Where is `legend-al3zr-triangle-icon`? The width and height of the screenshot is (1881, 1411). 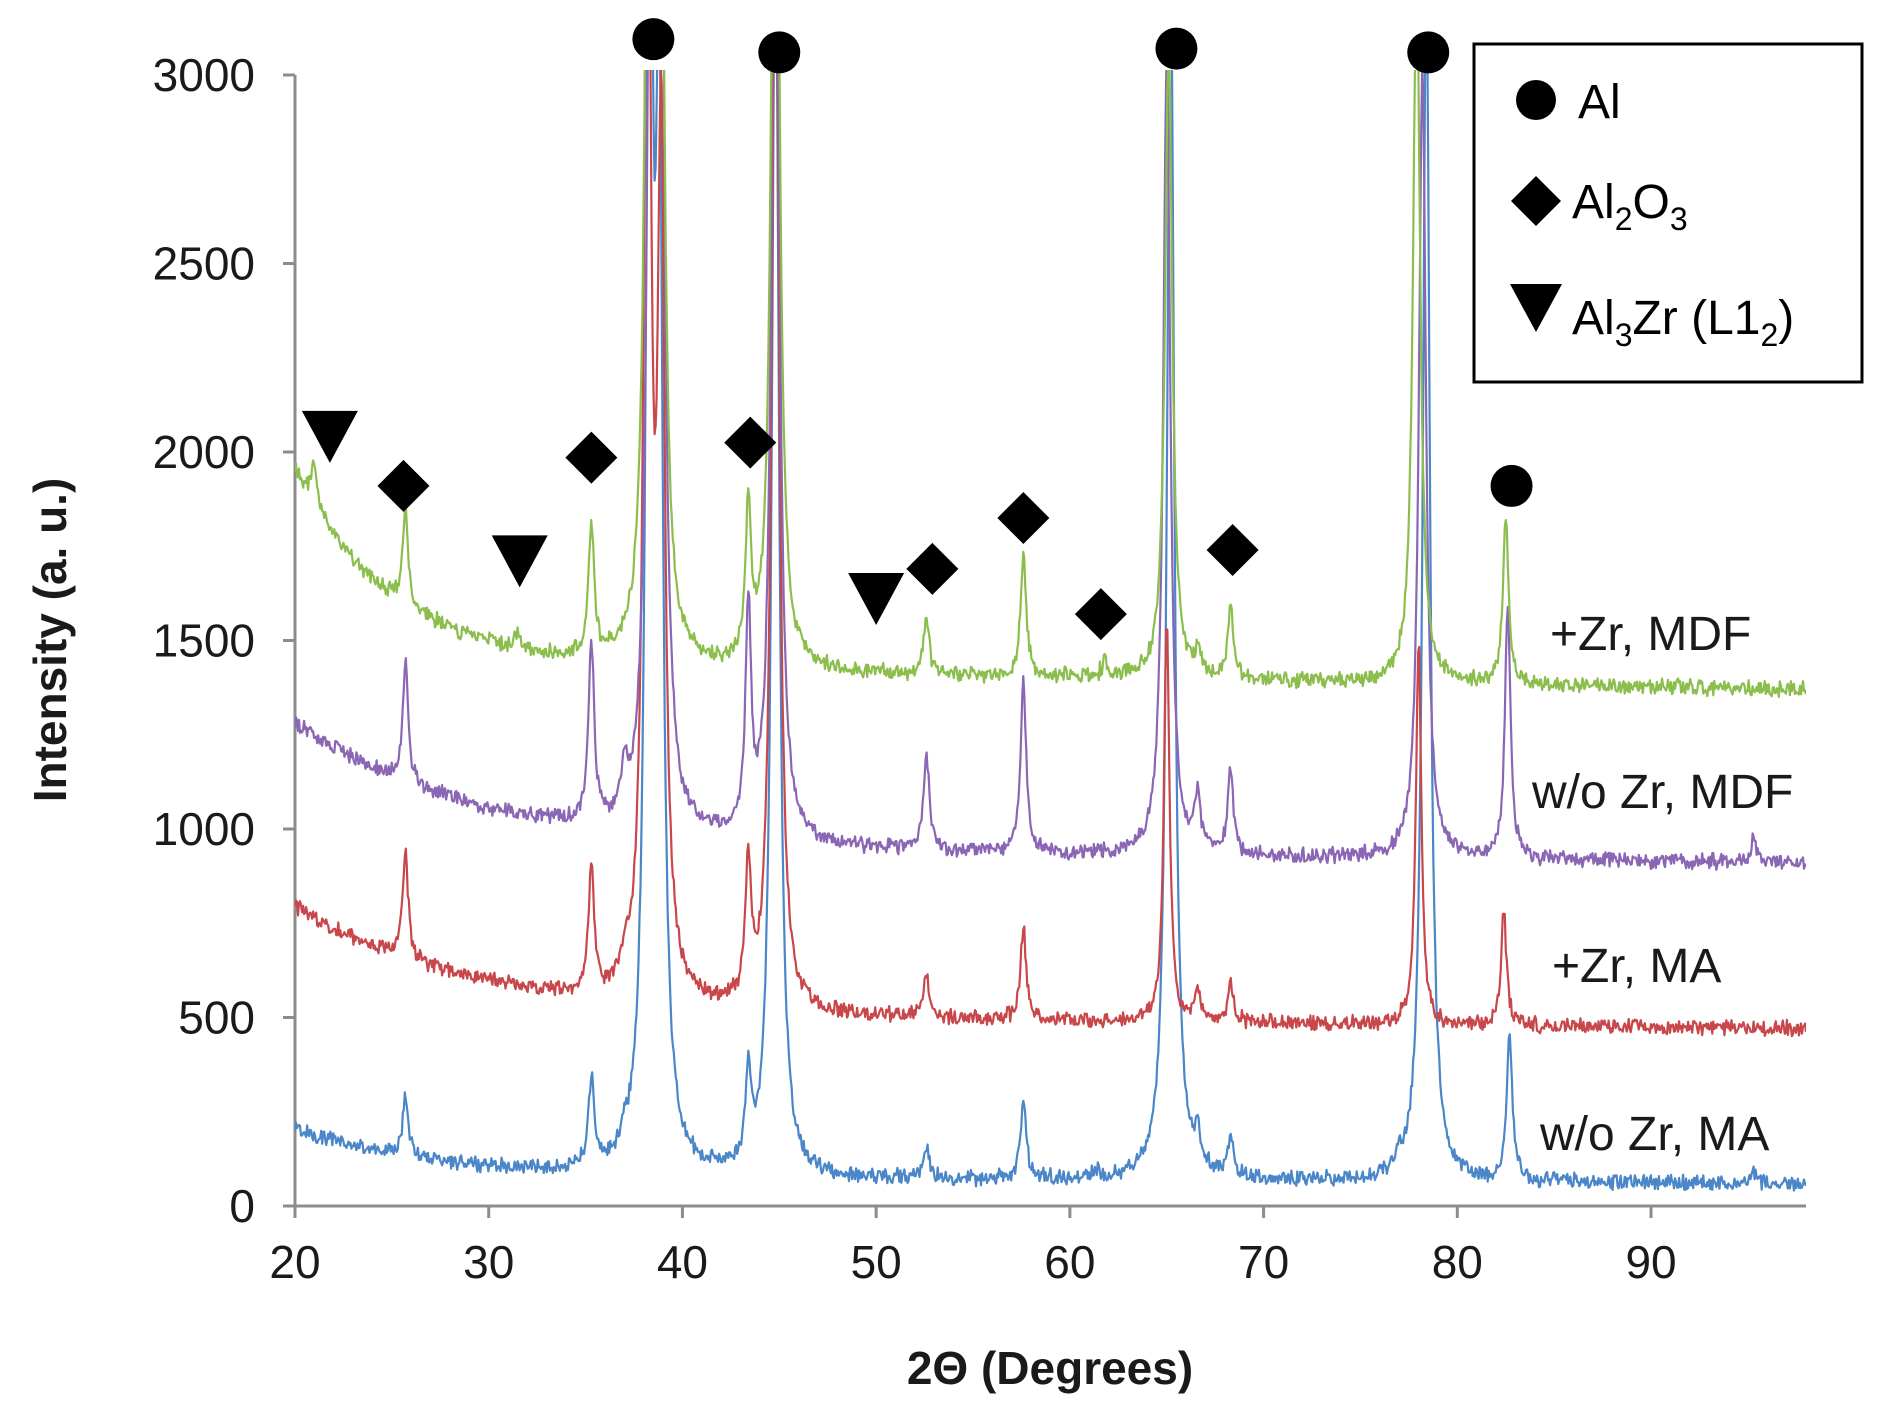
legend-al3zr-triangle-icon is located at coordinates (1536, 308).